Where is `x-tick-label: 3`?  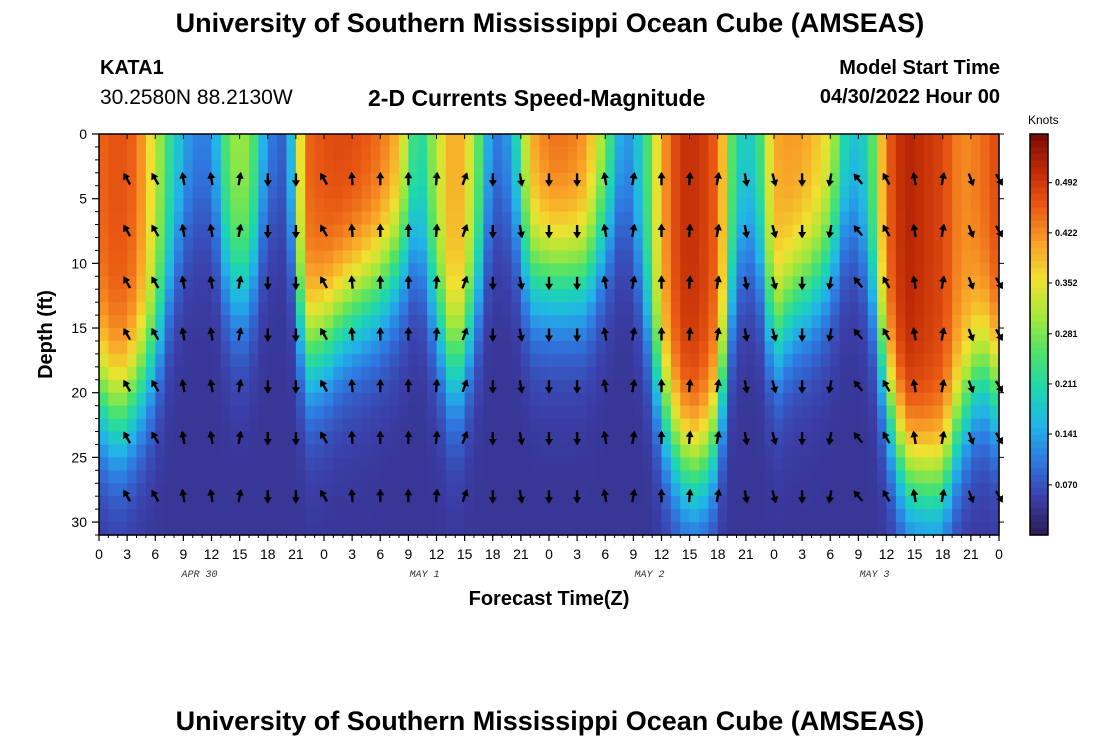
x-tick-label: 3 is located at coordinates (577, 554).